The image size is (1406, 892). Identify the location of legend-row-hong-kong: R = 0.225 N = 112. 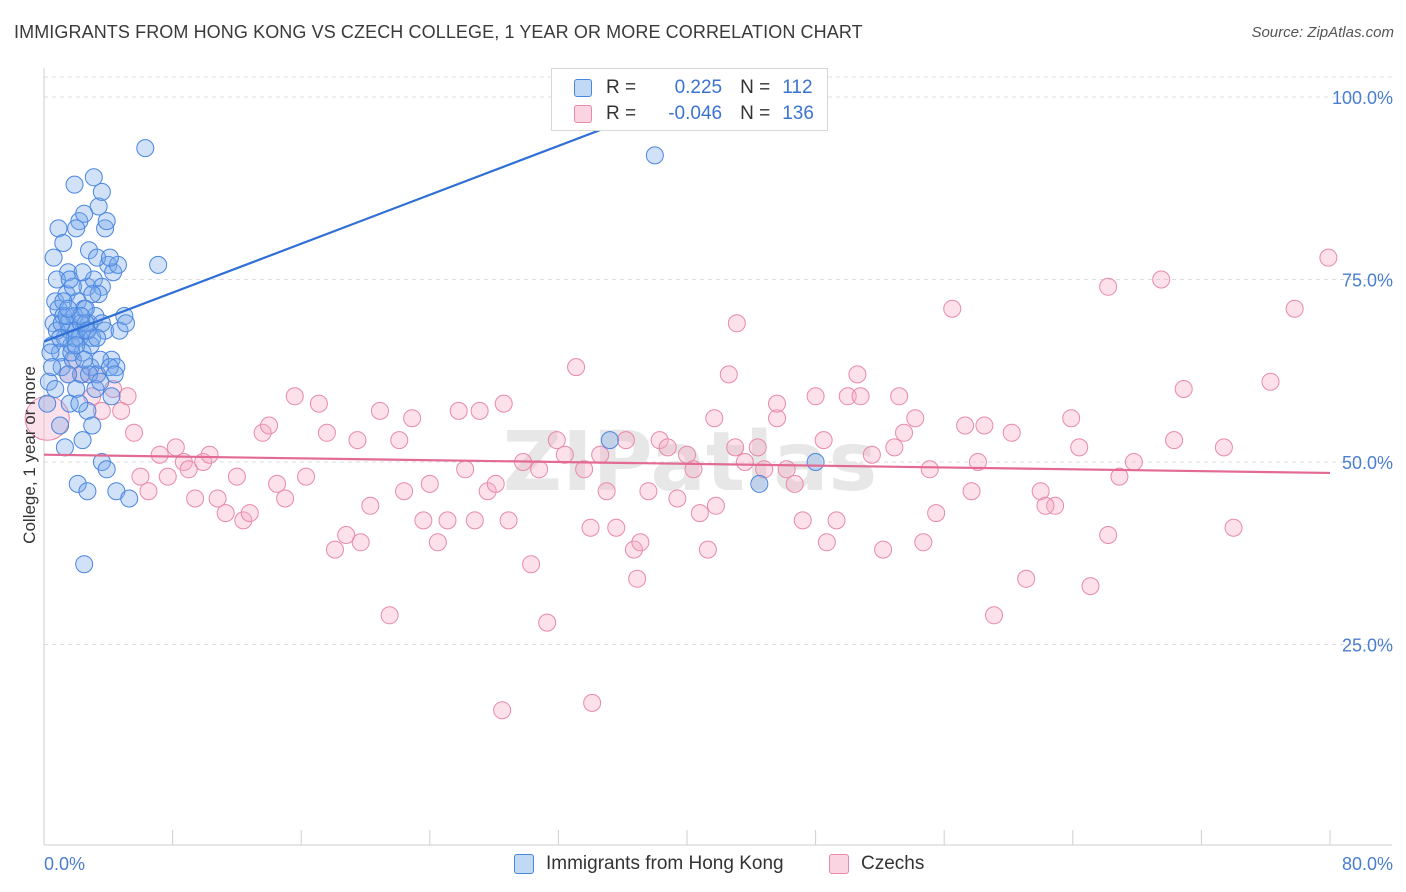
(693, 88).